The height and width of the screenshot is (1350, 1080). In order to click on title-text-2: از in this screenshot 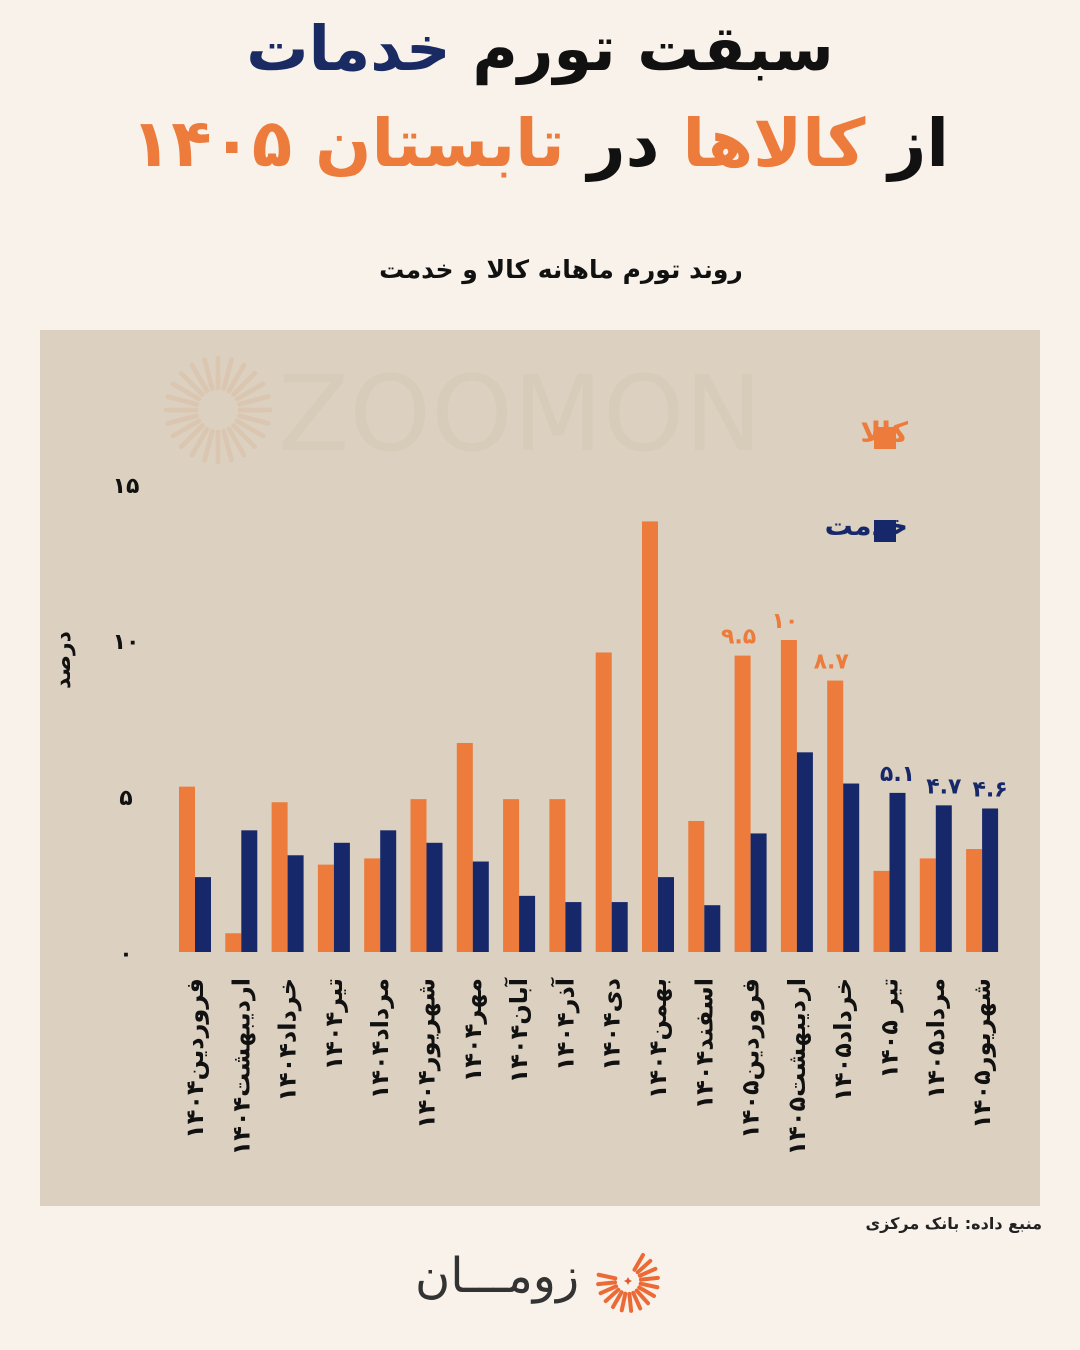, I will do `click(918, 143)`.